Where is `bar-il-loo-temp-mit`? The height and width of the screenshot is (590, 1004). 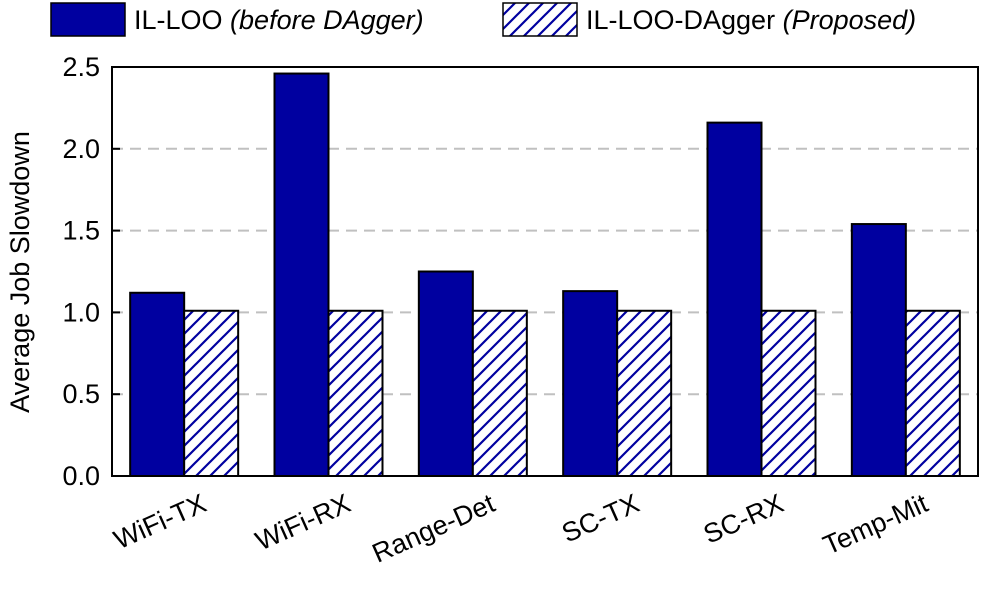 bar-il-loo-temp-mit is located at coordinates (878, 350).